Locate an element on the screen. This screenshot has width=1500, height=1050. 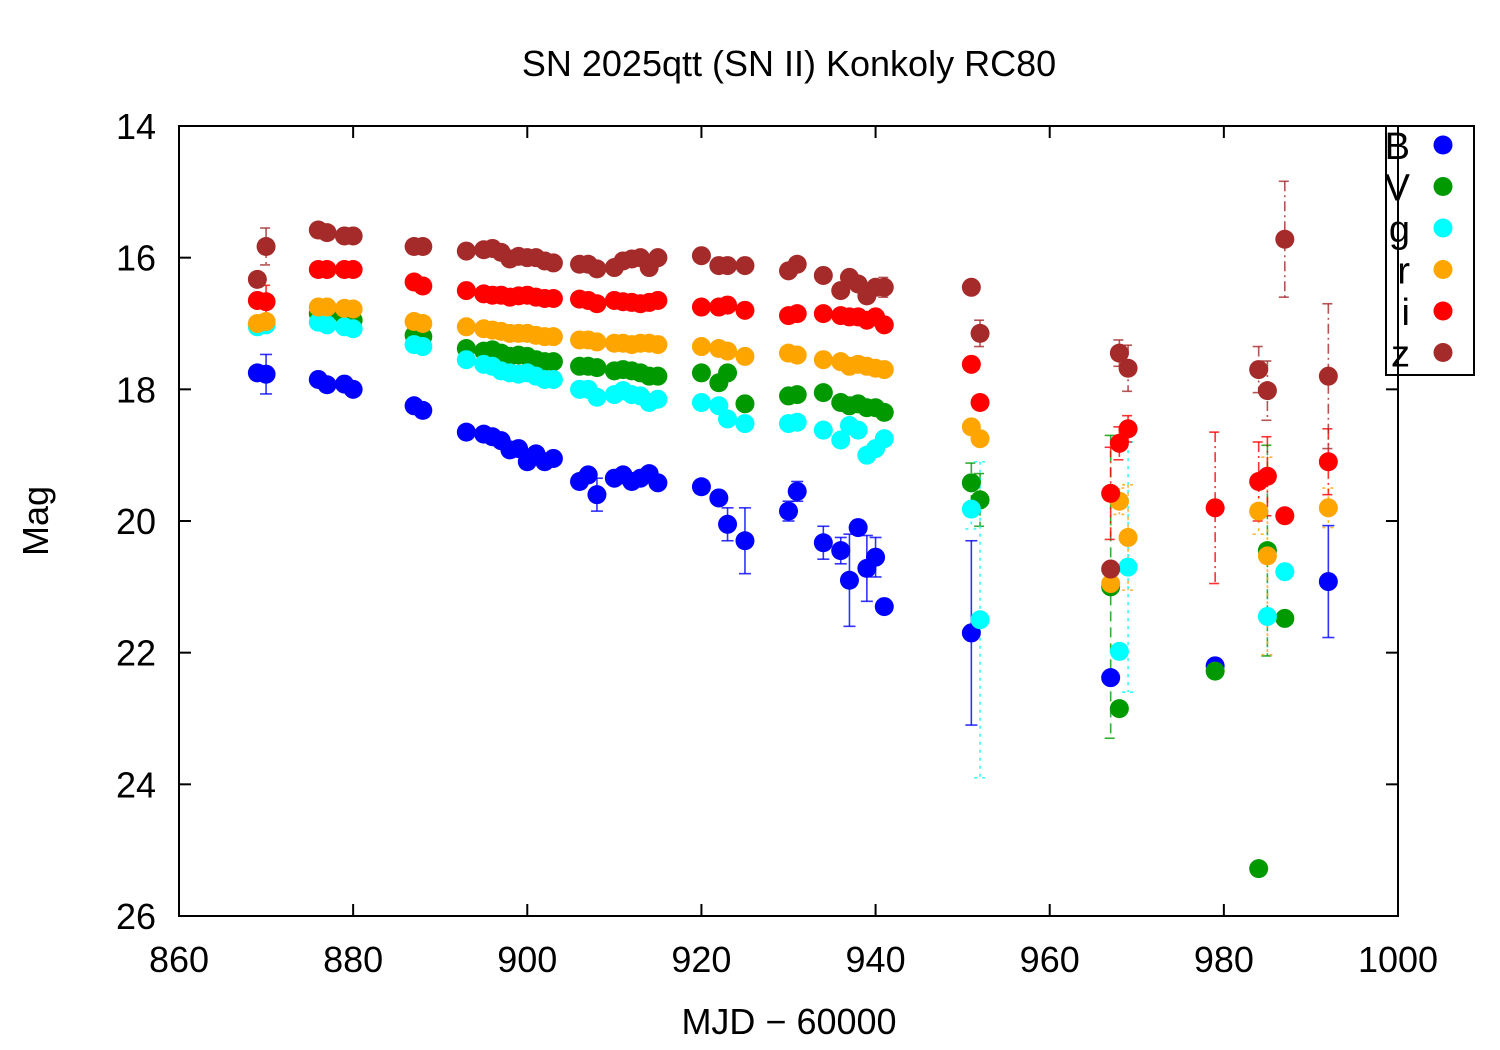
x-tick-label: 880 is located at coordinates (353, 959).